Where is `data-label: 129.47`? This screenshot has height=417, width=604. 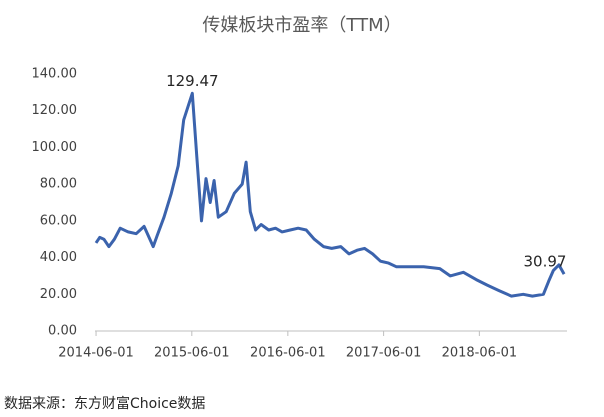 data-label: 129.47 is located at coordinates (192, 81).